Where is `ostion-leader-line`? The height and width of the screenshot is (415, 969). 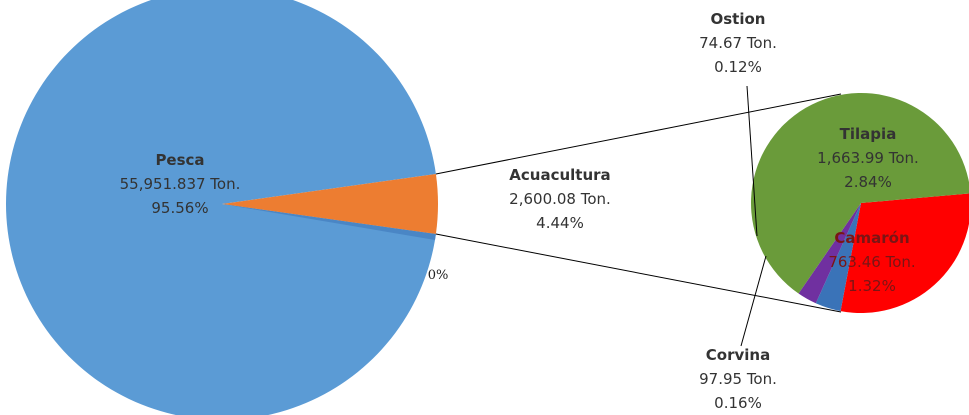
ostion-leader-line is located at coordinates (752, 161).